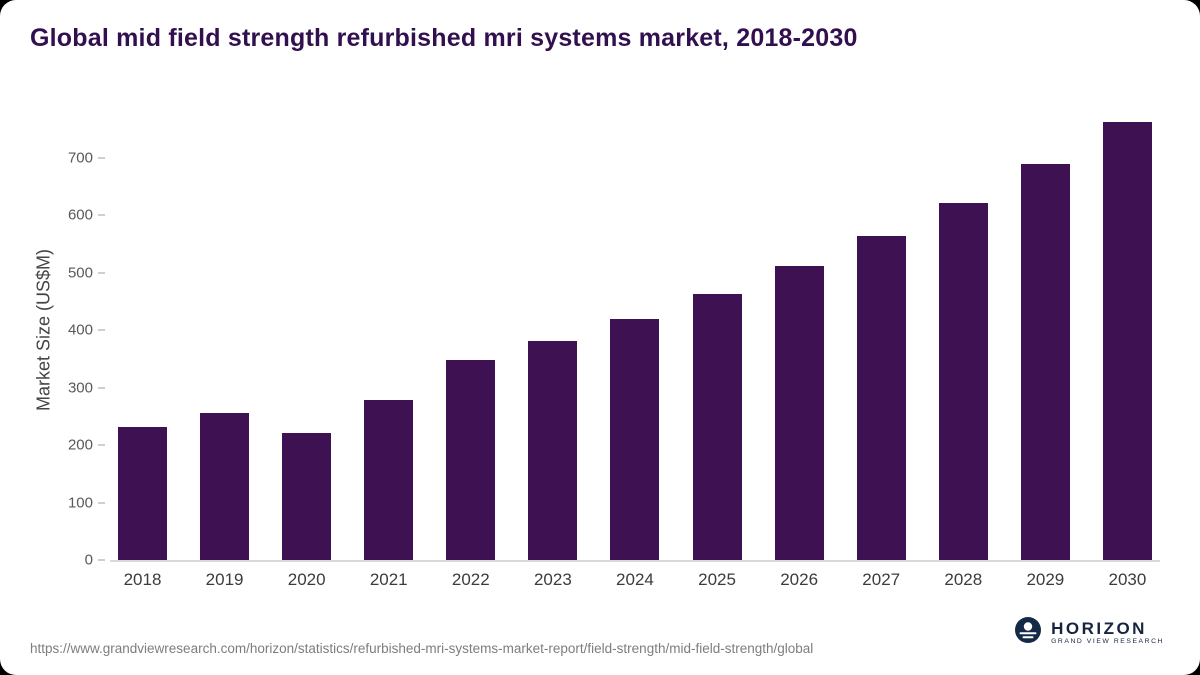  Describe the element at coordinates (963, 381) in the screenshot. I see `bar-2028` at that location.